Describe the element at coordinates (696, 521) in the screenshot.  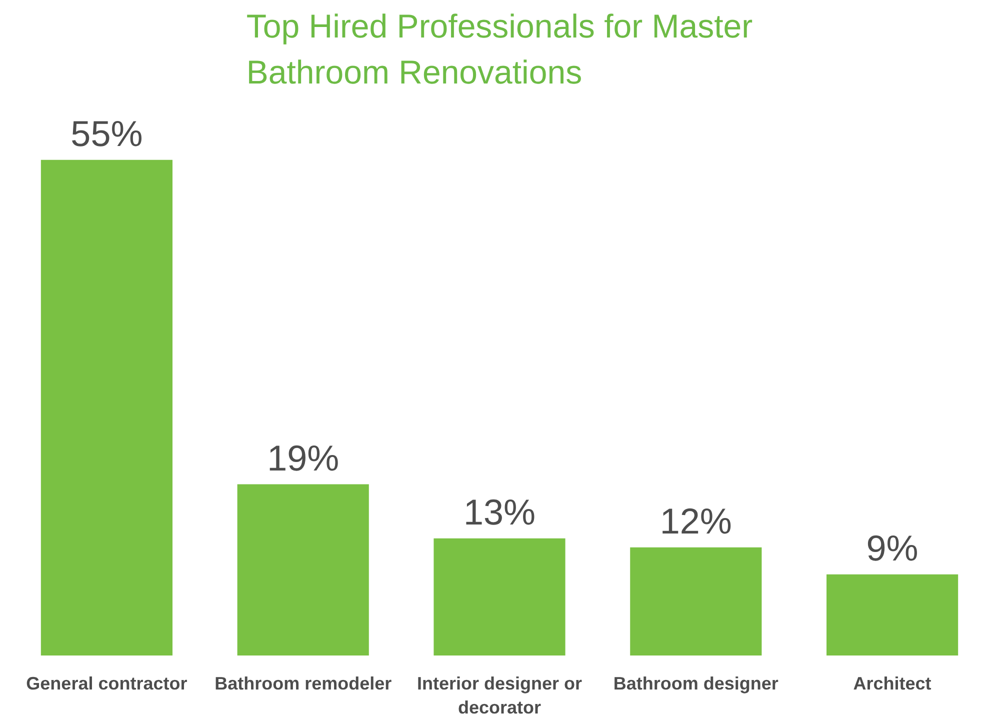
I see `data-label: 12%` at that location.